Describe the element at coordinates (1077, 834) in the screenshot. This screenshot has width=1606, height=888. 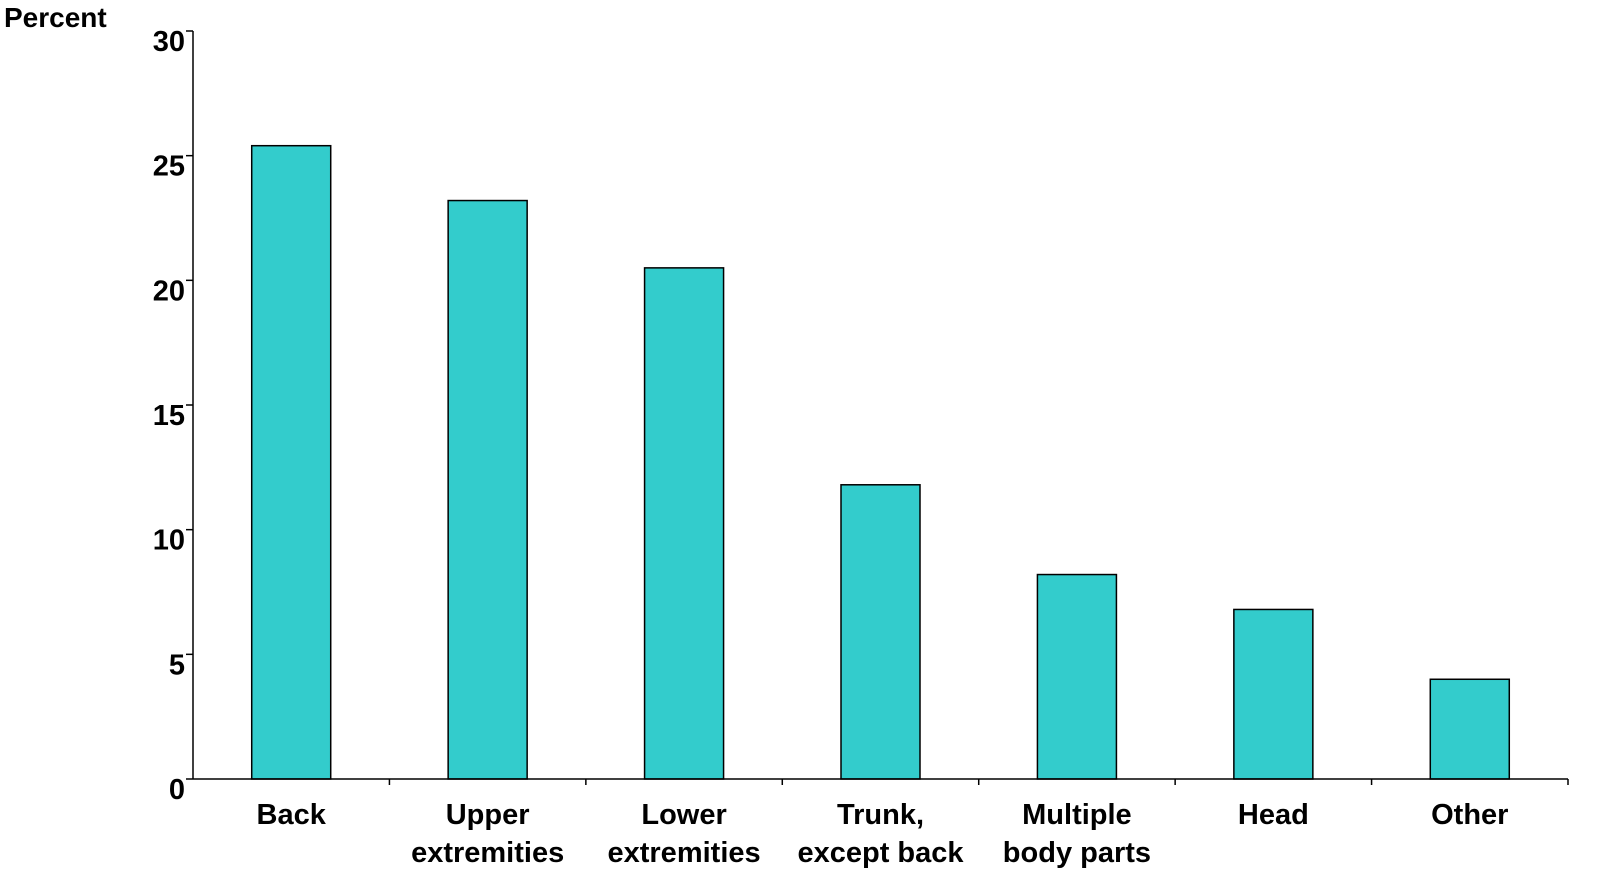
I see `x-category-label: Multiple body parts` at that location.